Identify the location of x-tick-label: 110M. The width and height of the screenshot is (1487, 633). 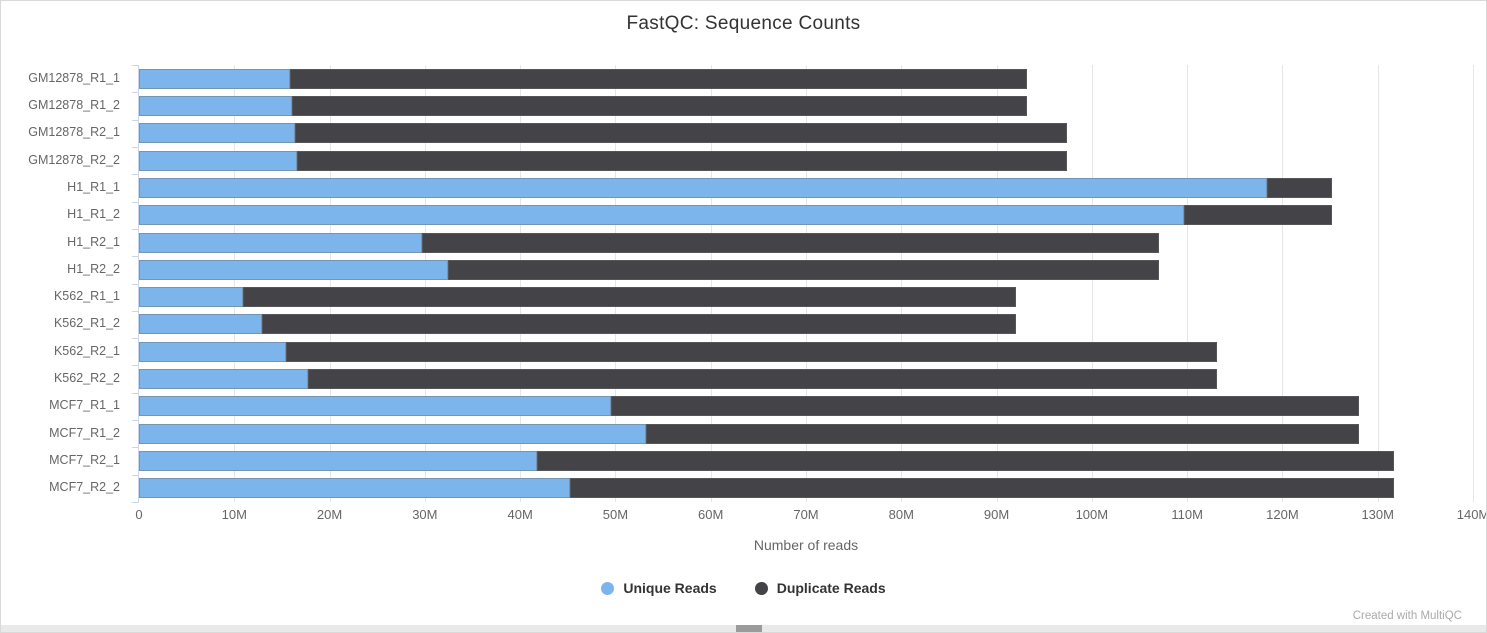
(1187, 514).